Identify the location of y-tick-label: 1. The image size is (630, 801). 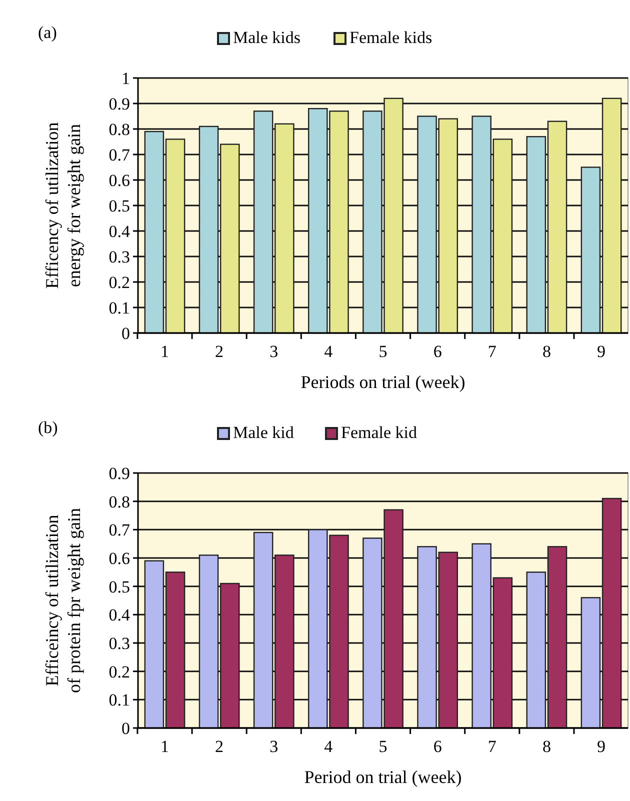
(126, 78).